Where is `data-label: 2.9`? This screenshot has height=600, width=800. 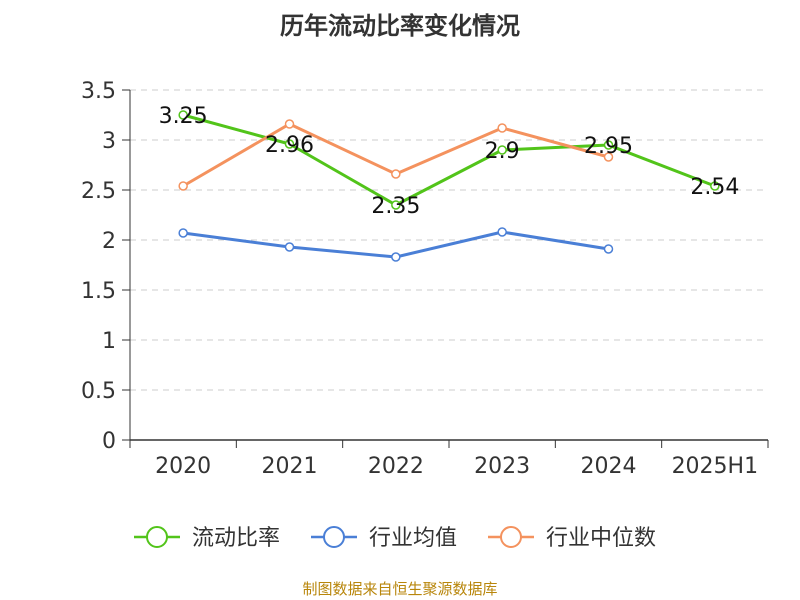
data-label: 2.9 is located at coordinates (502, 151).